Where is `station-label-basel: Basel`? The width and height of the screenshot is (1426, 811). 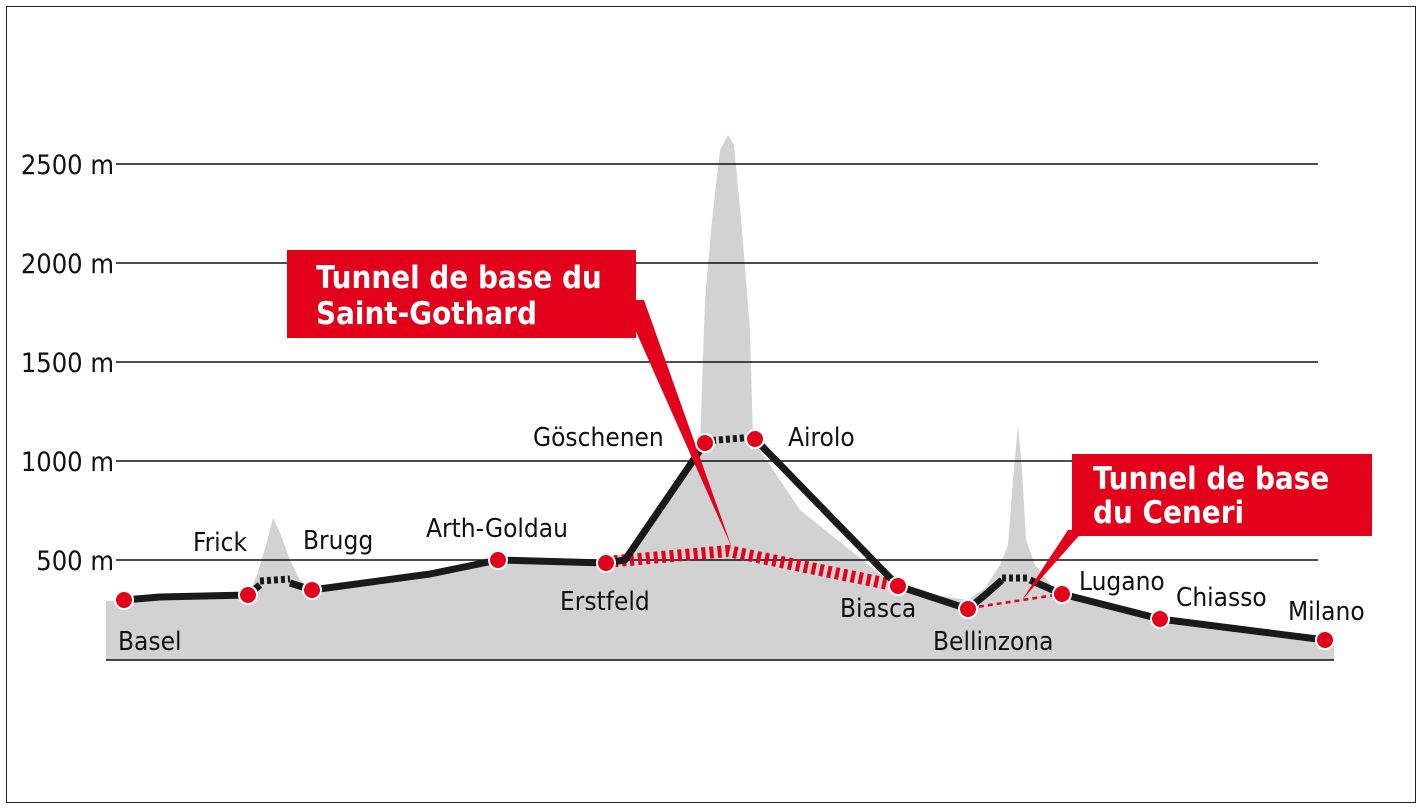
station-label-basel: Basel is located at coordinates (149, 642).